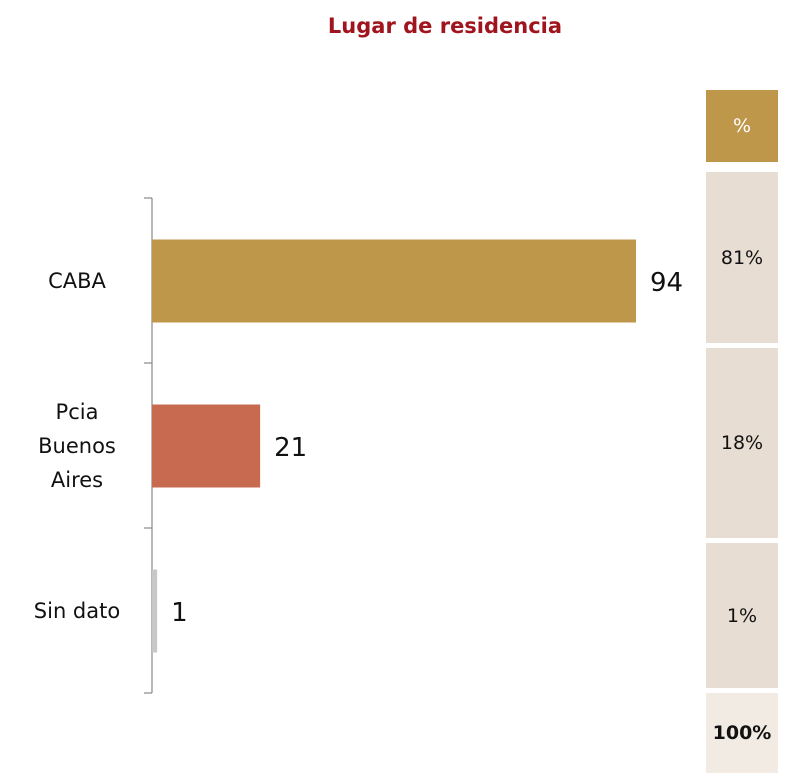 The height and width of the screenshot is (778, 804). Describe the element at coordinates (742, 615) in the screenshot. I see `table-cell: 1%` at that location.